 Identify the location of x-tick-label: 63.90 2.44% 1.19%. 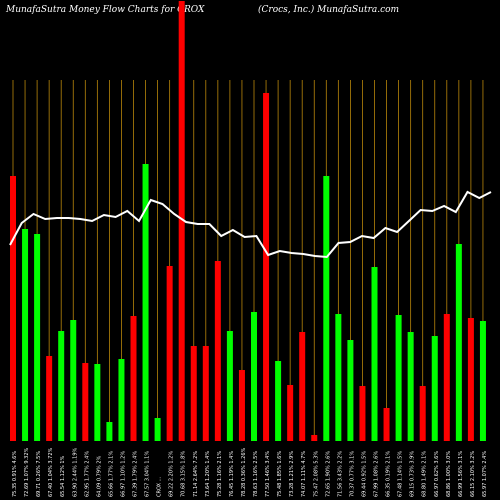
(75, 472).